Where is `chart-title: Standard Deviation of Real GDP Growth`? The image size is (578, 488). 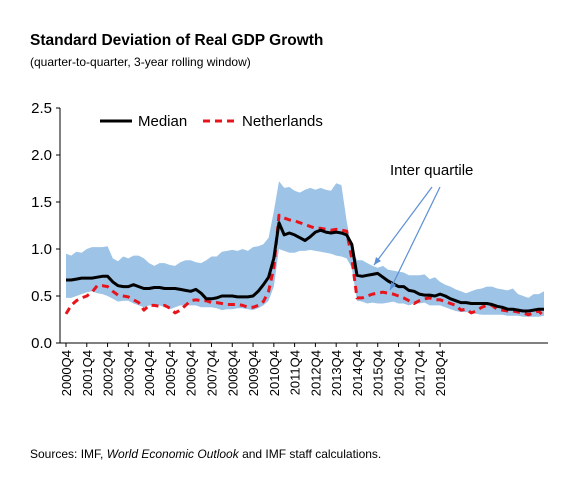
chart-title: Standard Deviation of Real GDP Growth is located at coordinates (177, 40).